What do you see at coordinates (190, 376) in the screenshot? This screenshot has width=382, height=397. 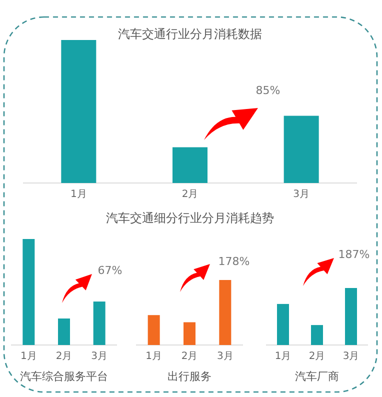 I see `x-axis-title: 出行服务` at bounding box center [190, 376].